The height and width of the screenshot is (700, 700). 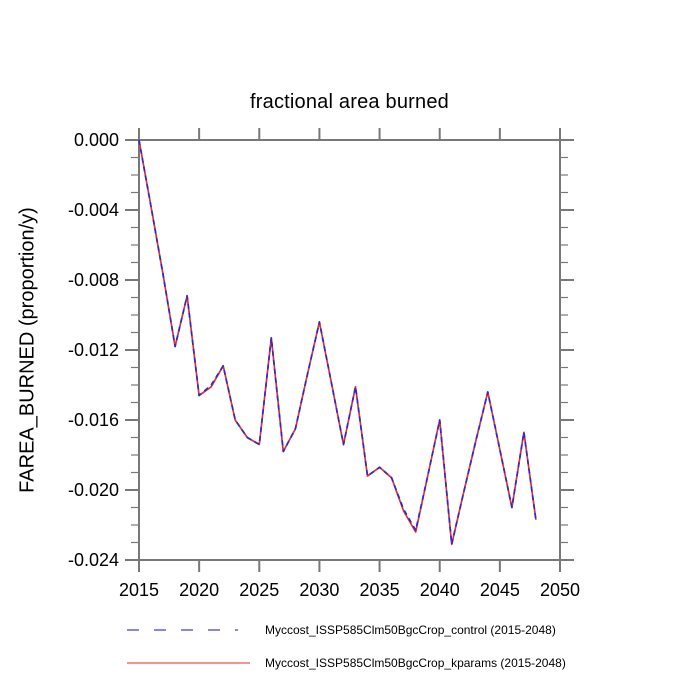 I want to click on x-tick-label: 2020, so click(x=199, y=590).